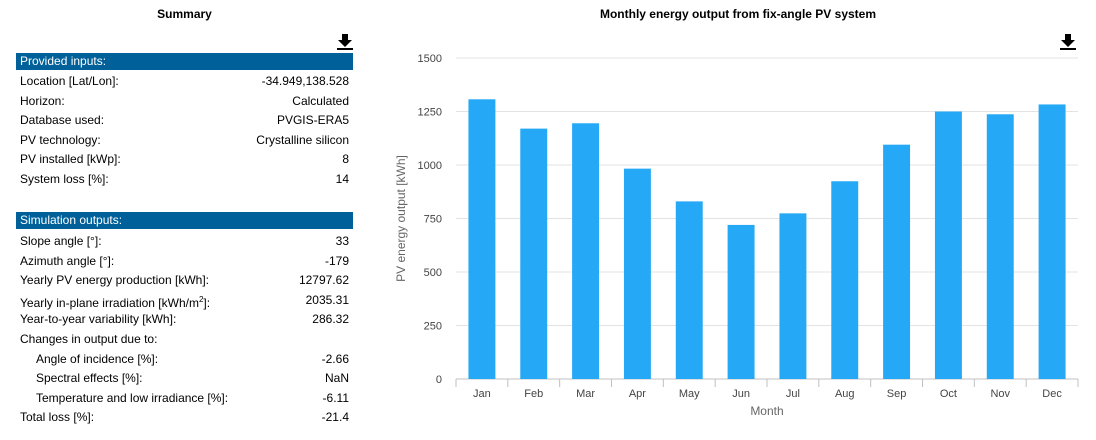  I want to click on y-tick-label: 250, so click(433, 327).